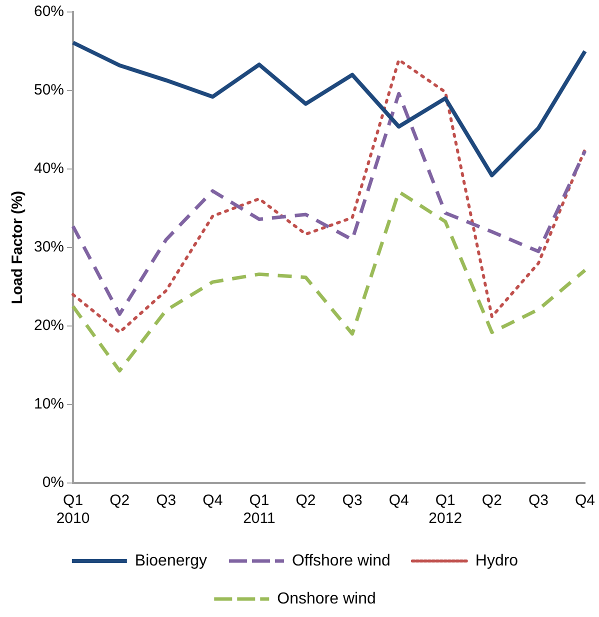 This screenshot has height=617, width=599. I want to click on y-tick-label: 0%, so click(53, 483).